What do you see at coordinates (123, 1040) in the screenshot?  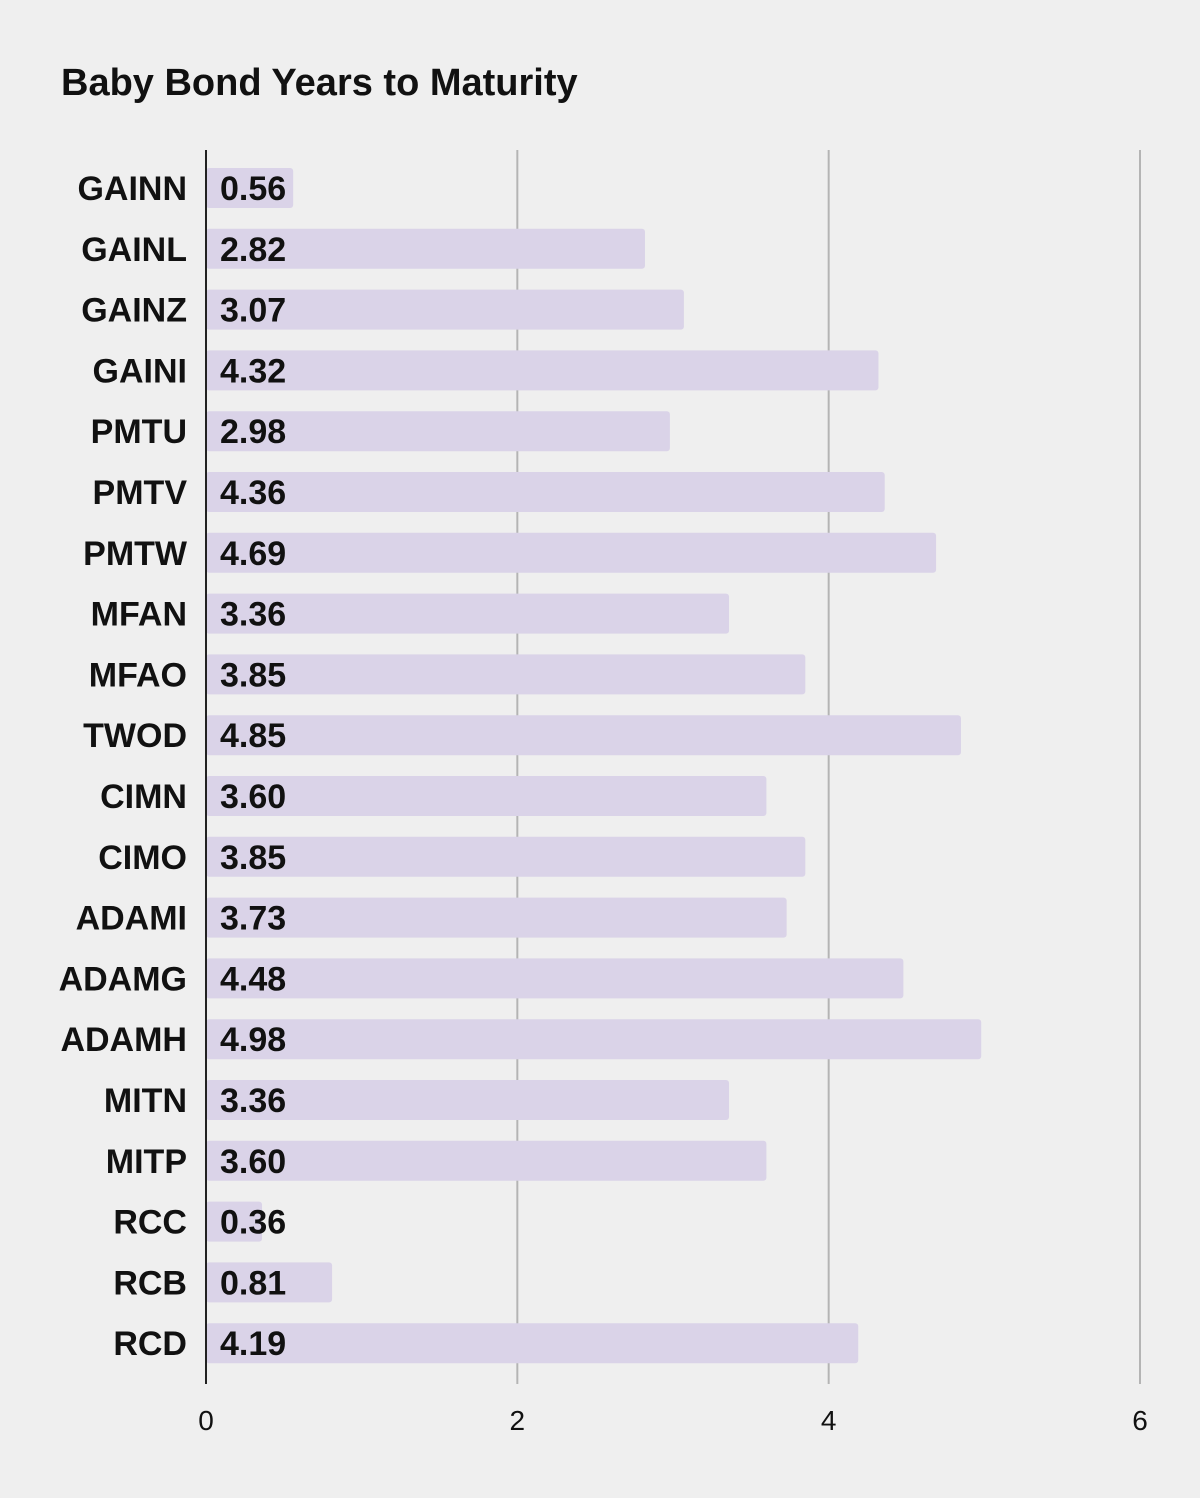 I see `category-label: ADAMH` at bounding box center [123, 1040].